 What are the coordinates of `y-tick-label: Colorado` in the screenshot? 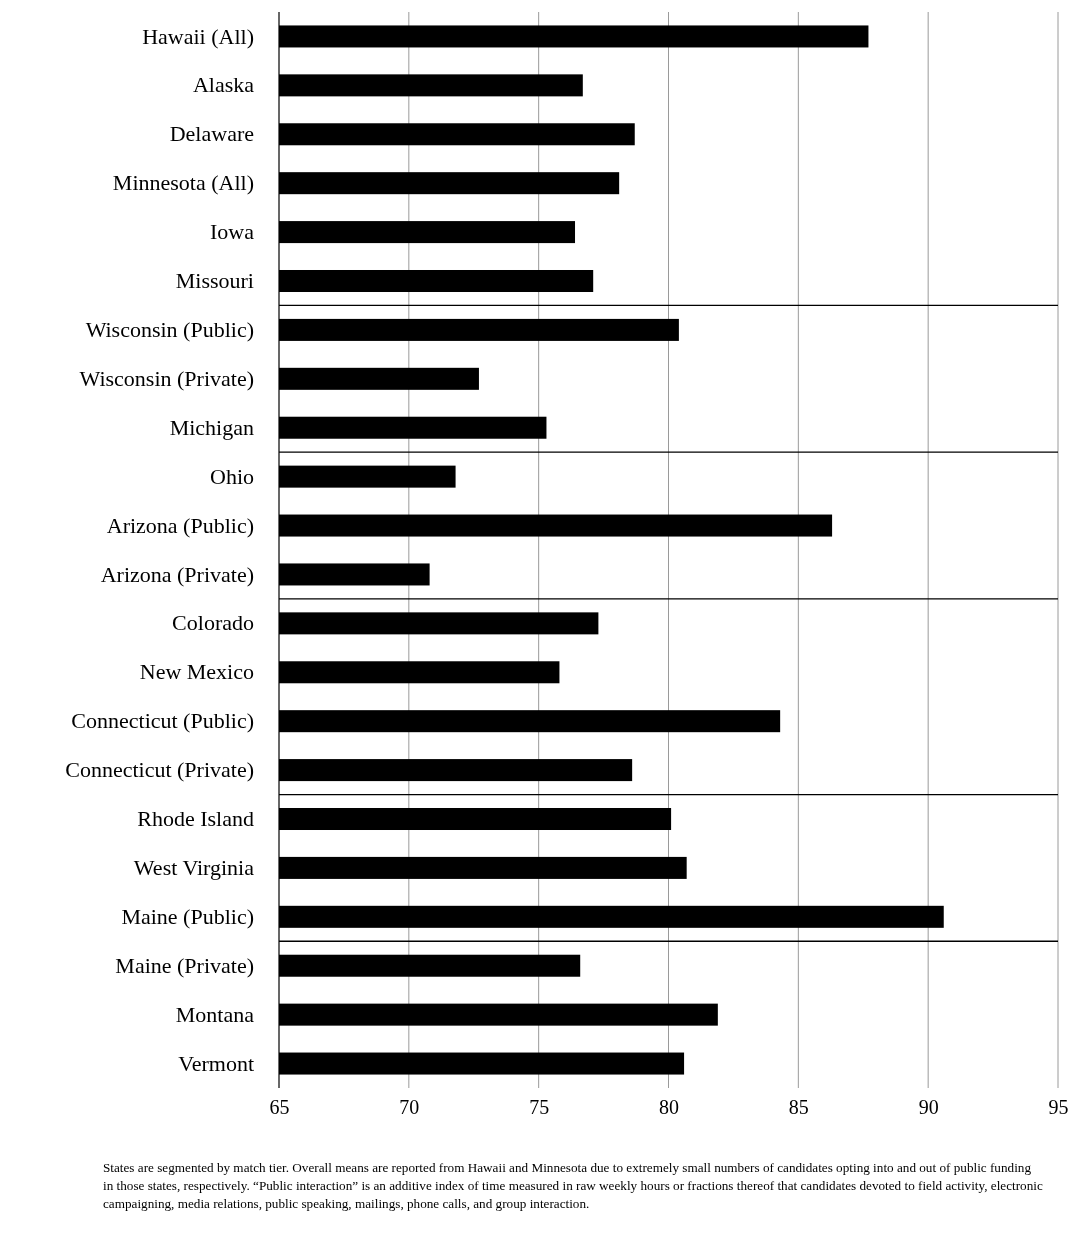 It's located at (213, 623).